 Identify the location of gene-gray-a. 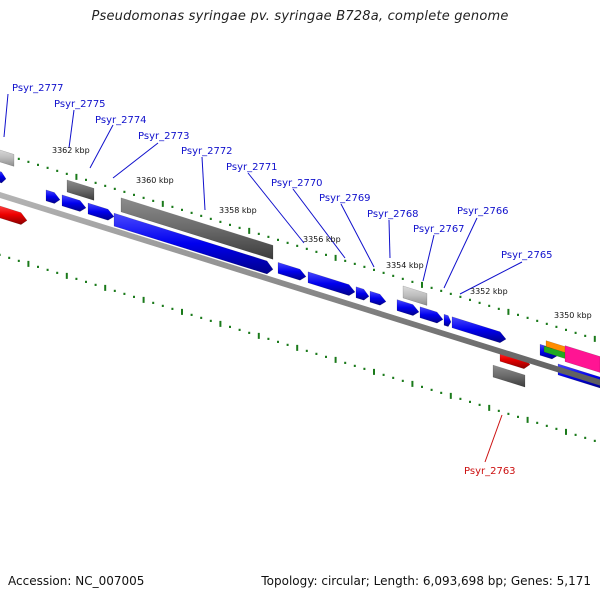
(80, 190).